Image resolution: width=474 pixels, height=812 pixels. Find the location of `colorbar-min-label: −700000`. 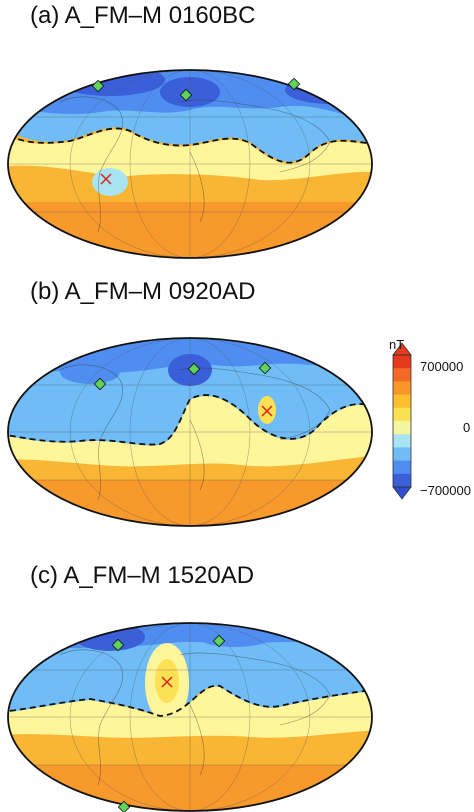

colorbar-min-label: −700000 is located at coordinates (445, 490).